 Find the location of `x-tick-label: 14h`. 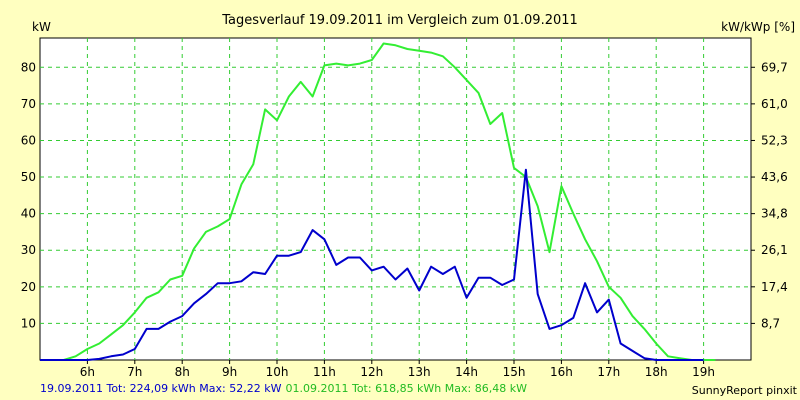

x-tick-label: 14h is located at coordinates (466, 372).